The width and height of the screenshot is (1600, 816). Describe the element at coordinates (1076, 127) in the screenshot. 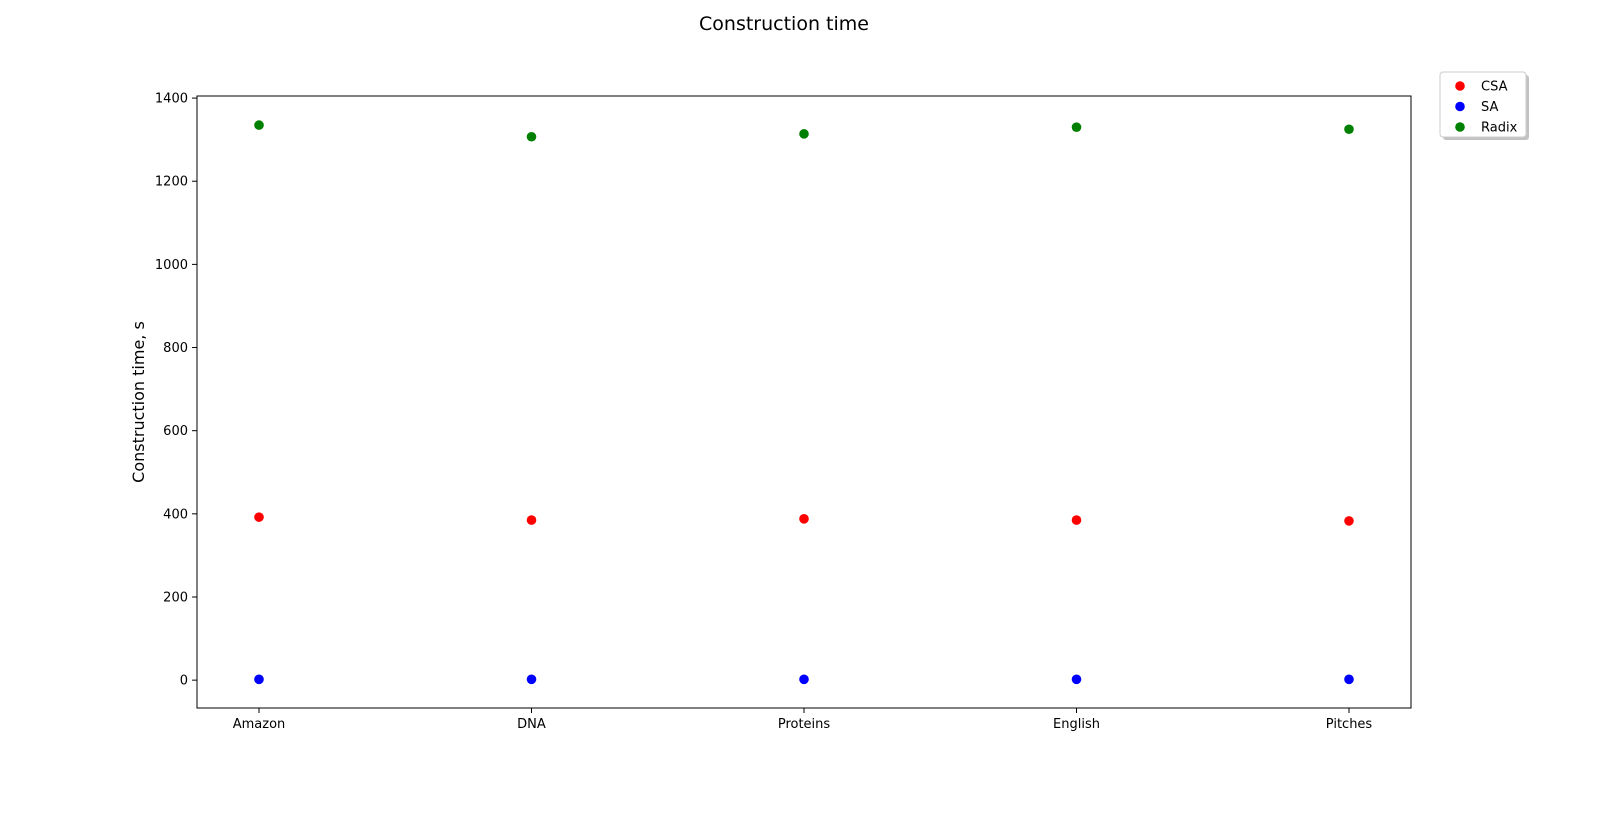

I see `point-radix-english` at that location.